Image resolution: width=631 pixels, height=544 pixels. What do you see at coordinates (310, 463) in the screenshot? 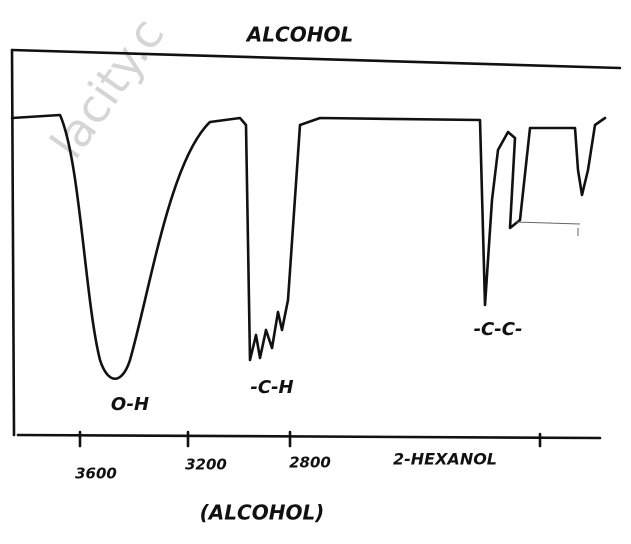
I see `axis-label: 2800` at bounding box center [310, 463].